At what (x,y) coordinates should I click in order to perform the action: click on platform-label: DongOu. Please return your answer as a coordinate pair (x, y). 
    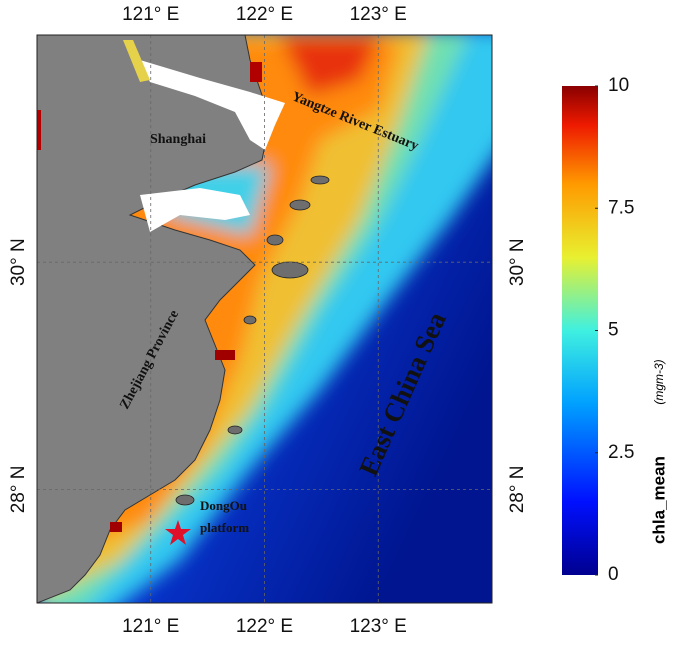
    Looking at the image, I should click on (223, 505).